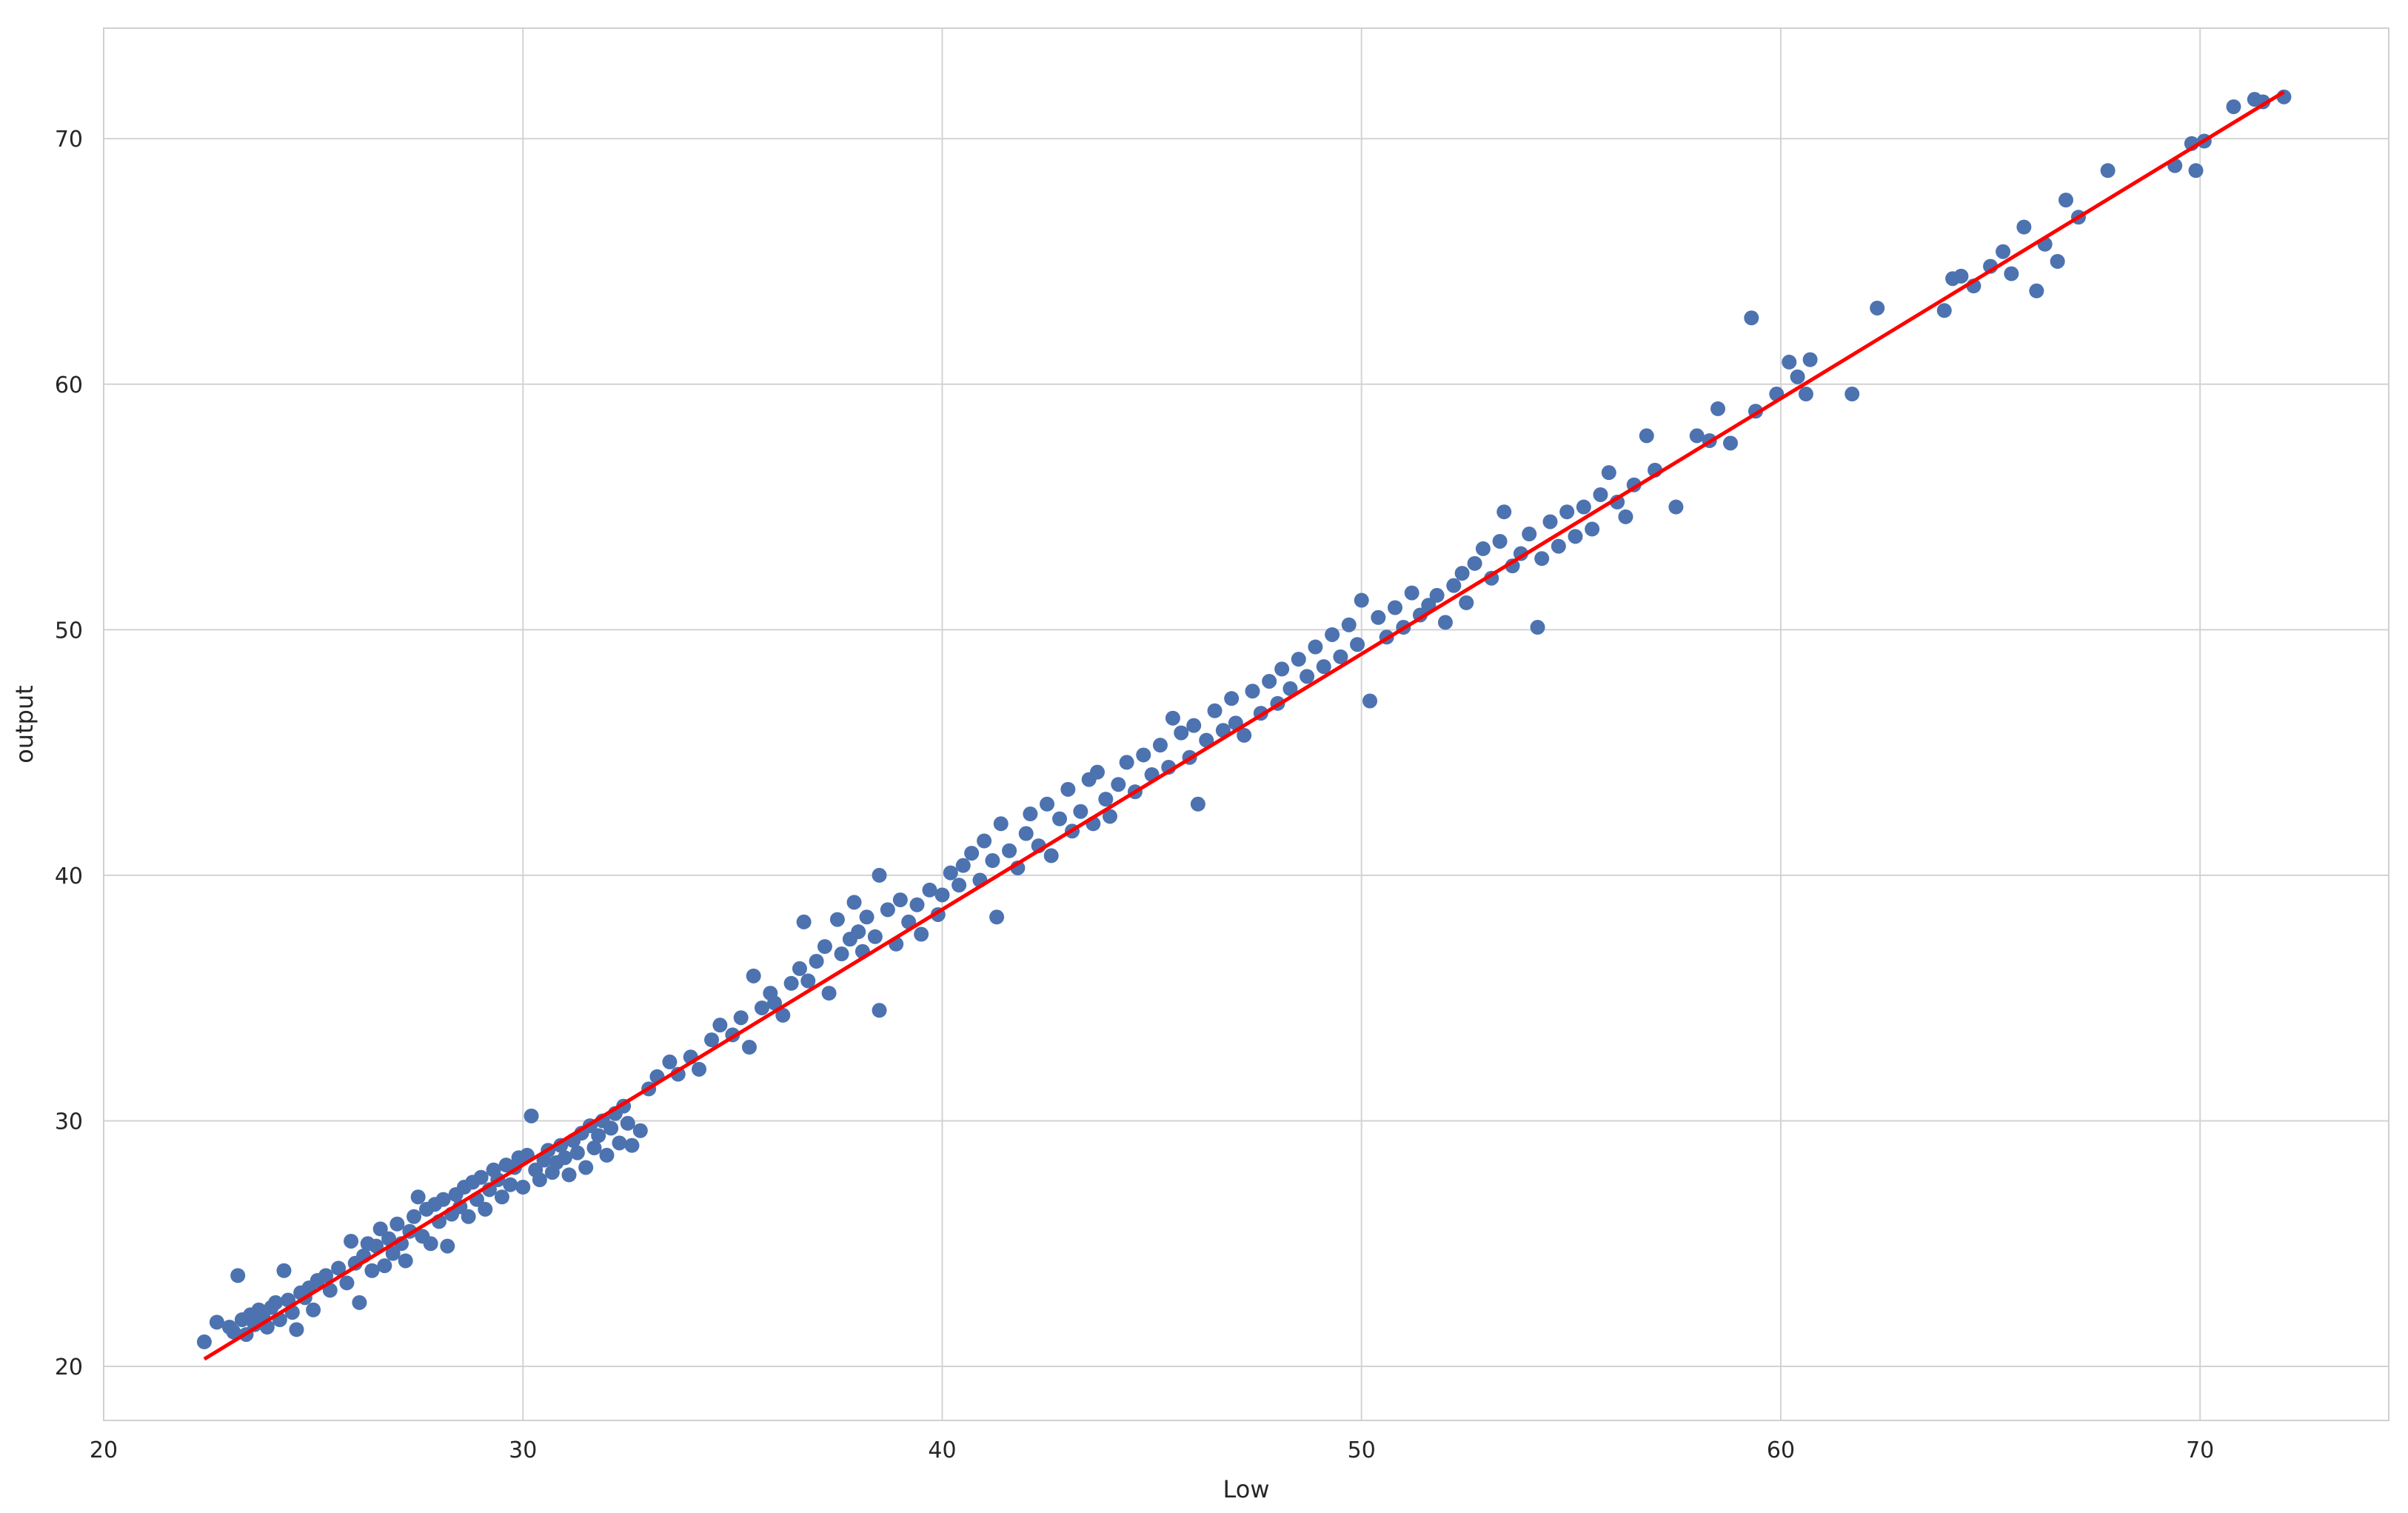 This screenshot has height=1513, width=2408. What do you see at coordinates (24, 724) in the screenshot?
I see `y-axis-label: output` at bounding box center [24, 724].